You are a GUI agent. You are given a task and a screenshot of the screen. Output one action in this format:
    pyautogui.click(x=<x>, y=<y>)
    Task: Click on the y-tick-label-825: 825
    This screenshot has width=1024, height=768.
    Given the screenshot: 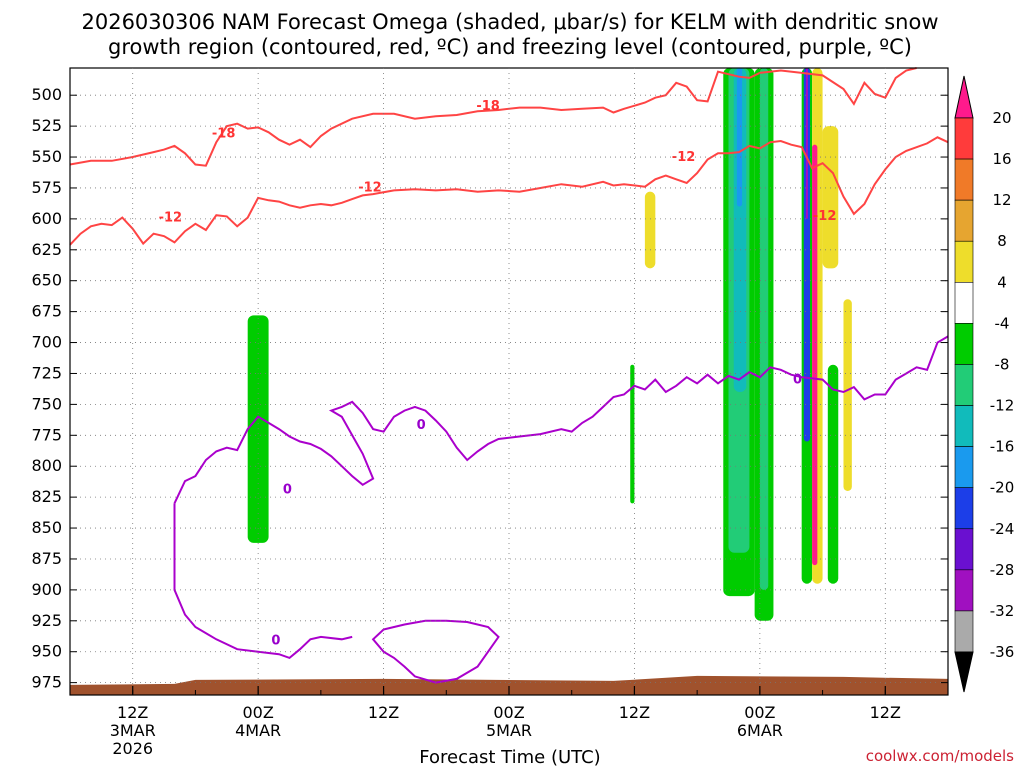 What is the action you would take?
    pyautogui.click(x=46, y=496)
    